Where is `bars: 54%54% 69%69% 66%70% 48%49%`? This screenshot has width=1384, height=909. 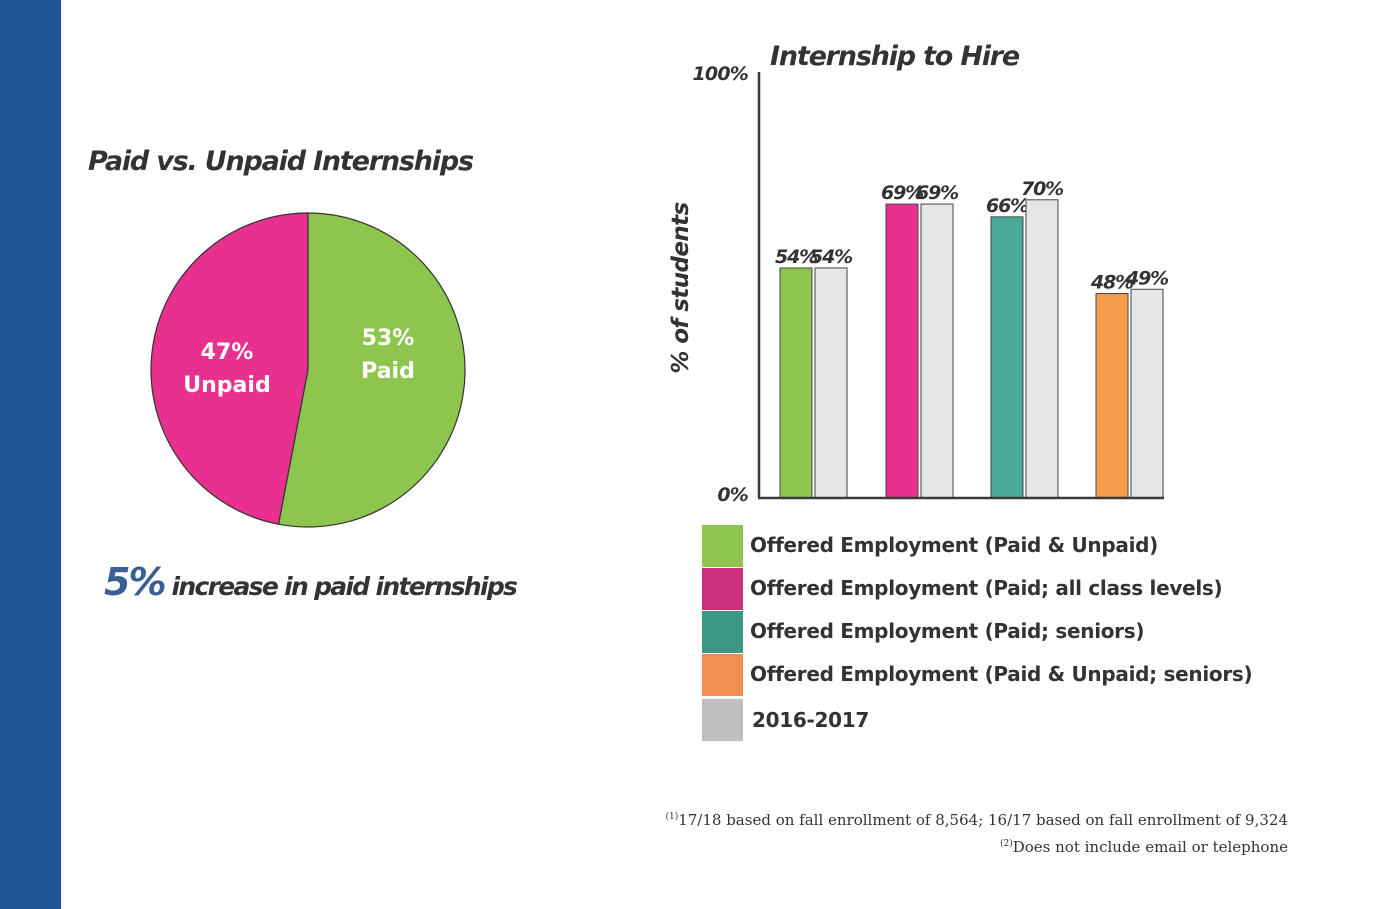
bars: 54%54% 69%69% 66%70% 48%49% is located at coordinates (972, 338).